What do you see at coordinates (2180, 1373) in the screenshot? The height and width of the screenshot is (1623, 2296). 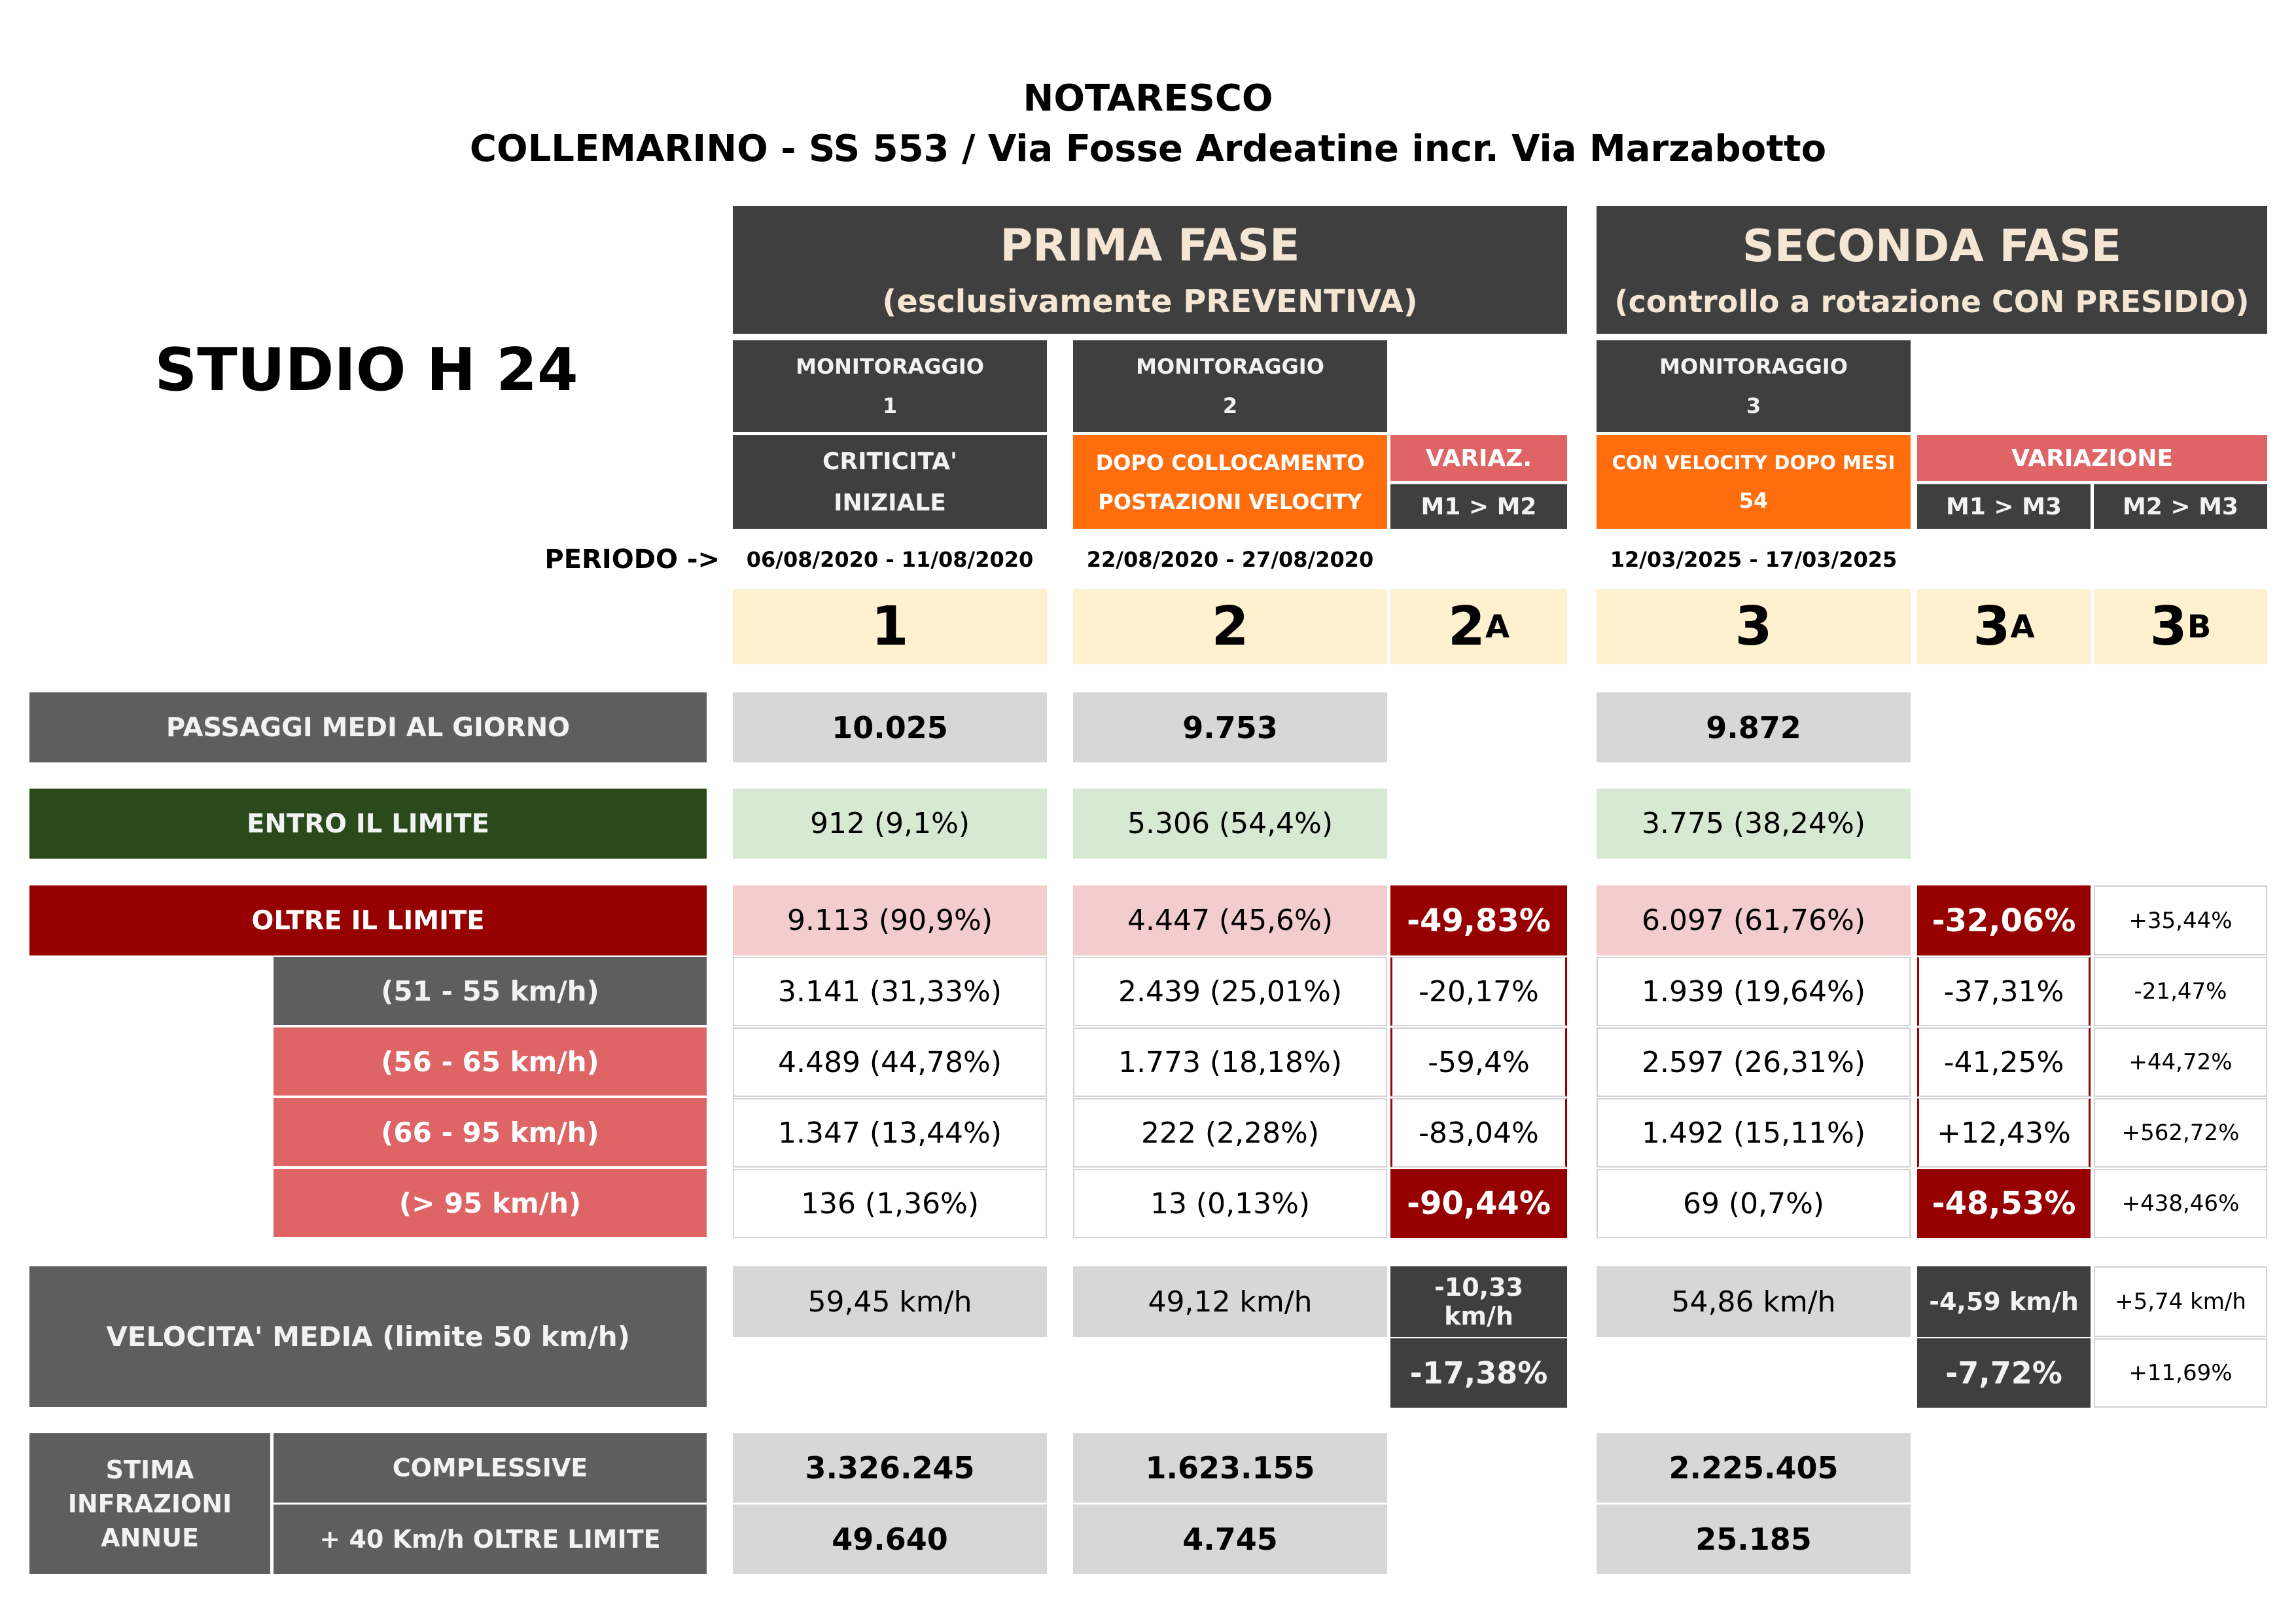 I see `velocita-var-m2-m3-pct: +11,69%` at bounding box center [2180, 1373].